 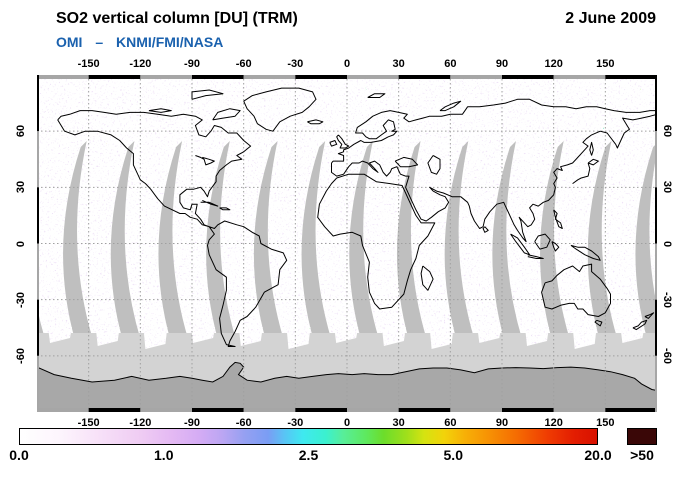 What do you see at coordinates (140, 423) in the screenshot?
I see `lon-tick-label-bottom: -120` at bounding box center [140, 423].